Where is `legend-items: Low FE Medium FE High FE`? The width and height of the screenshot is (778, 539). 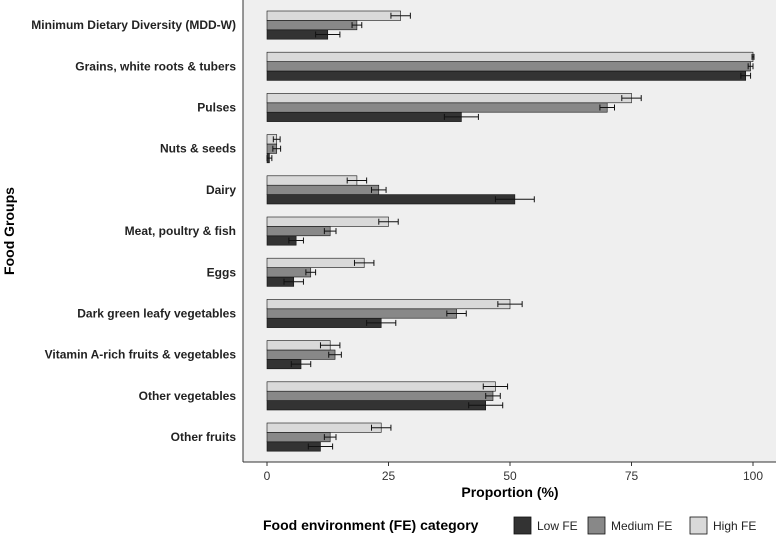 legend-items: Low FE Medium FE High FE is located at coordinates (634, 525).